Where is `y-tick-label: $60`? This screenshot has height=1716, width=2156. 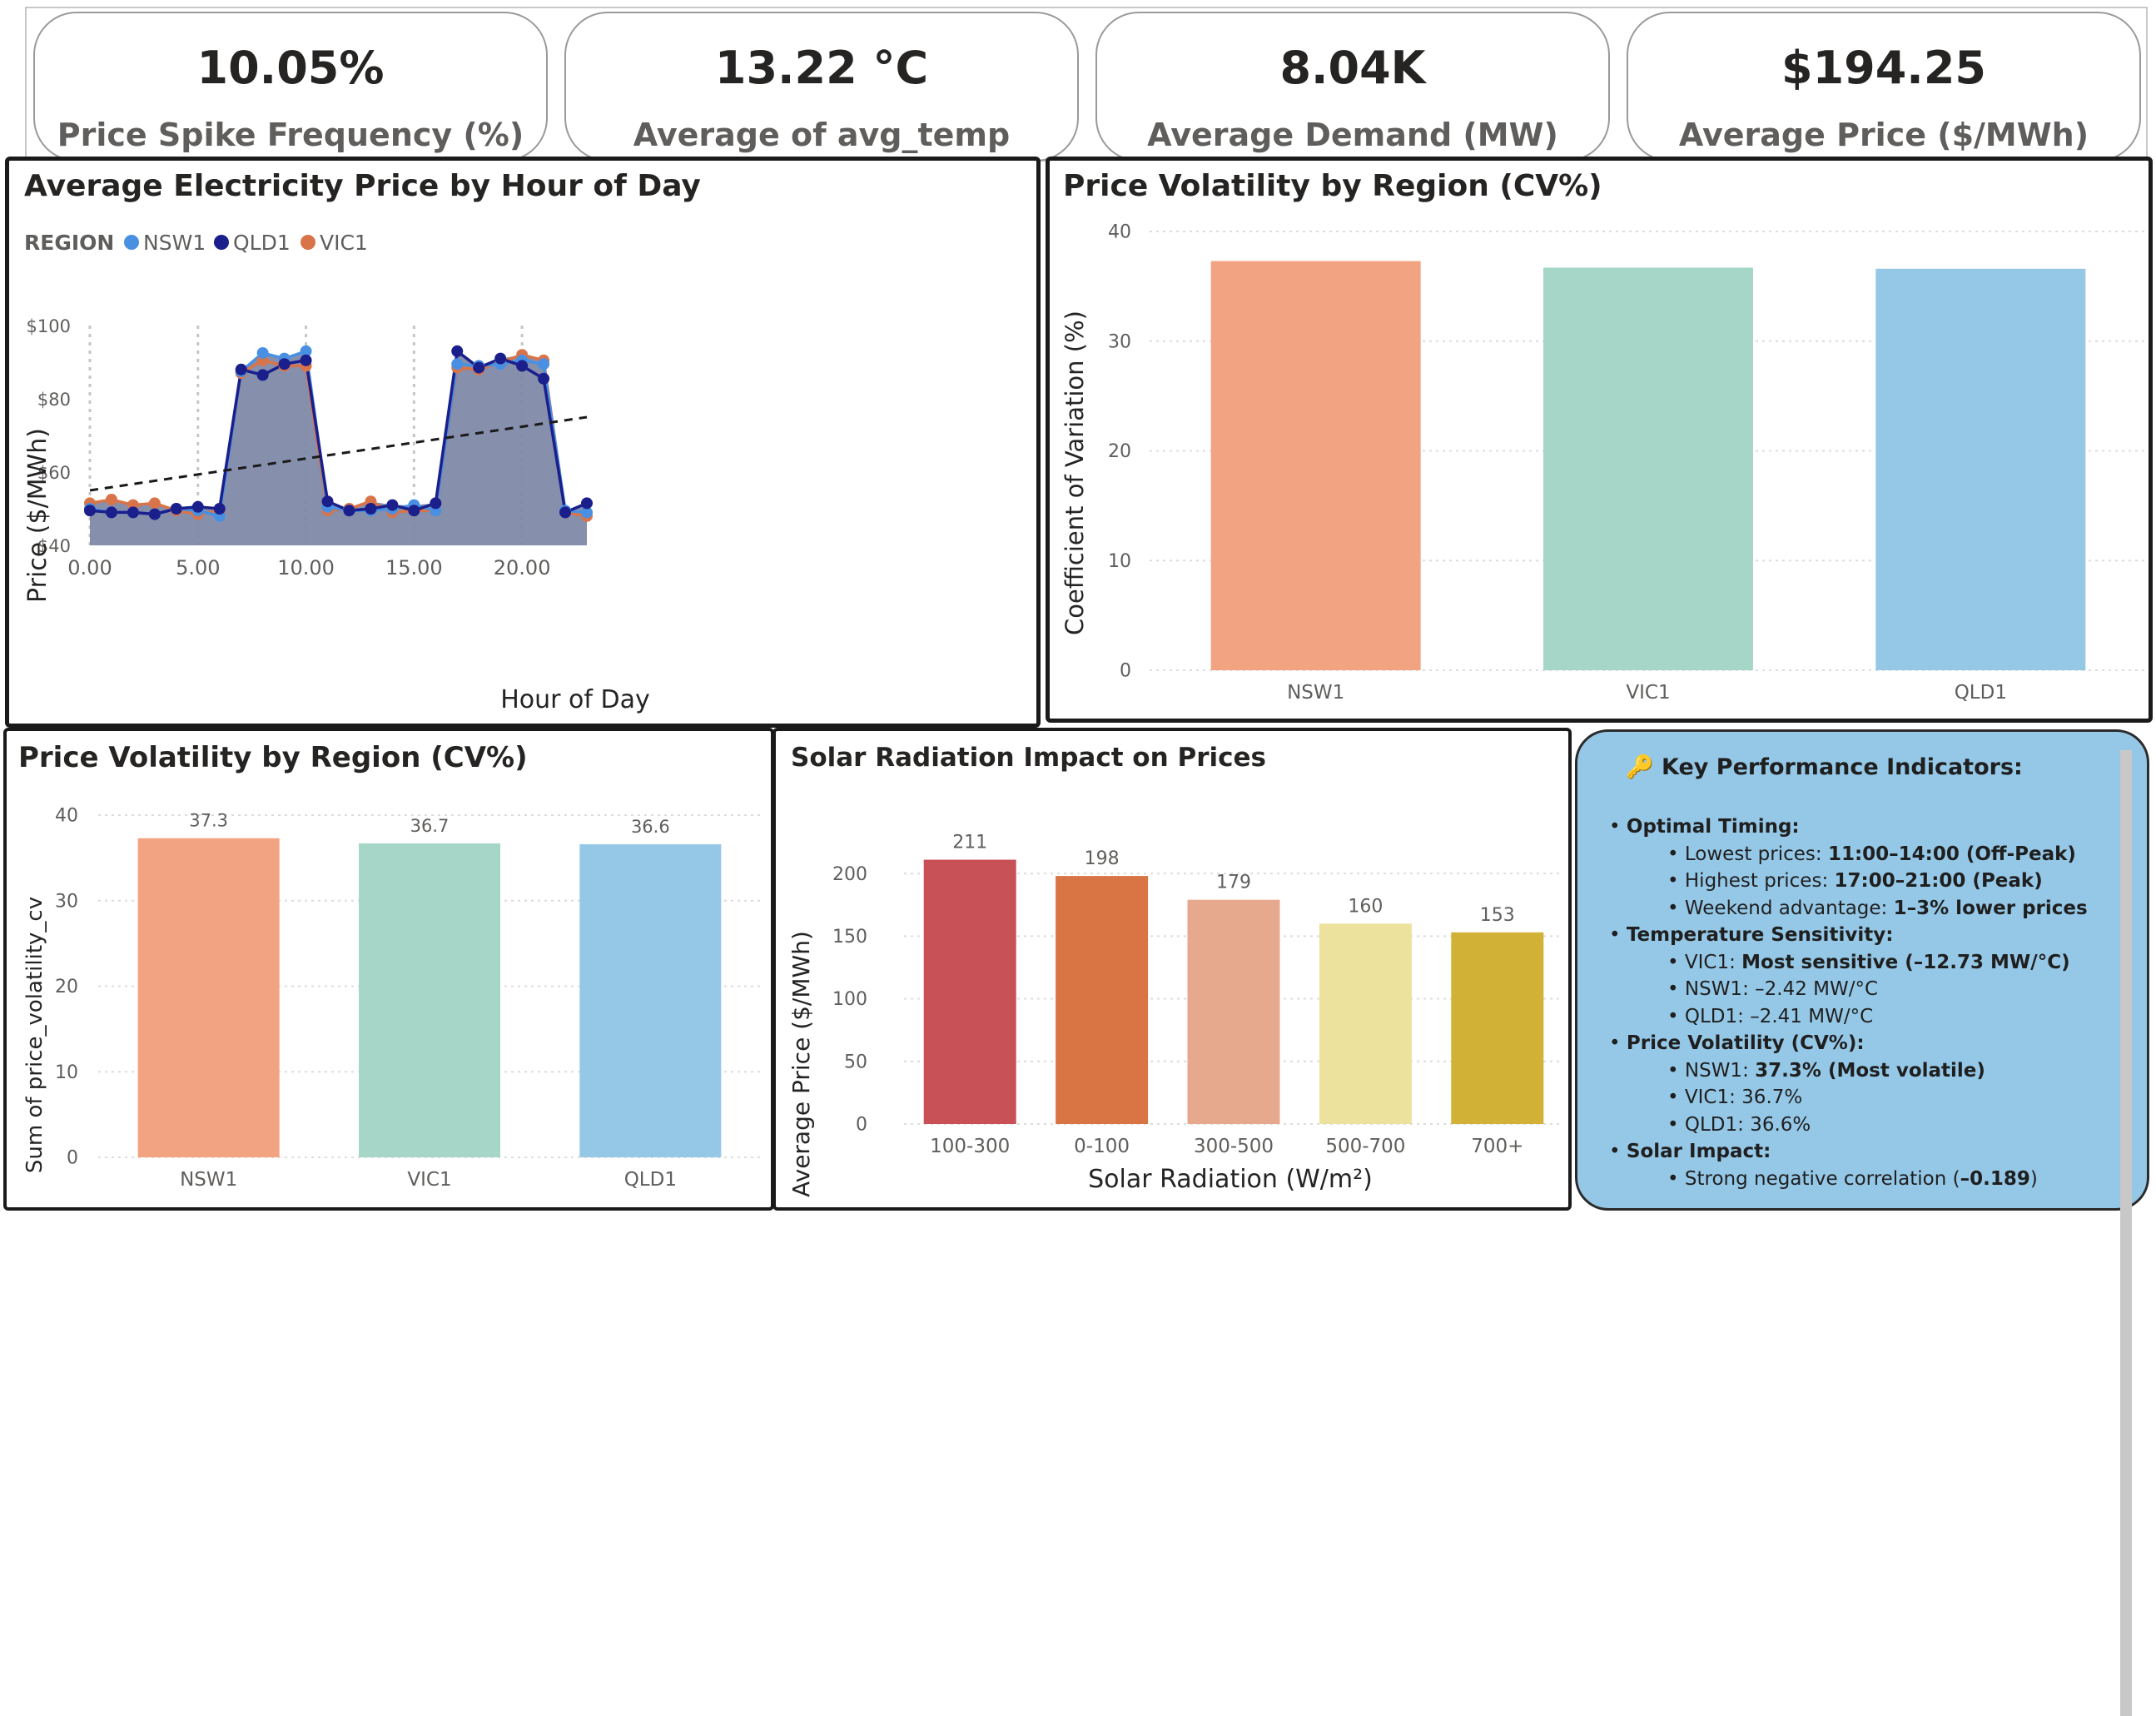 y-tick-label: $60 is located at coordinates (54, 473).